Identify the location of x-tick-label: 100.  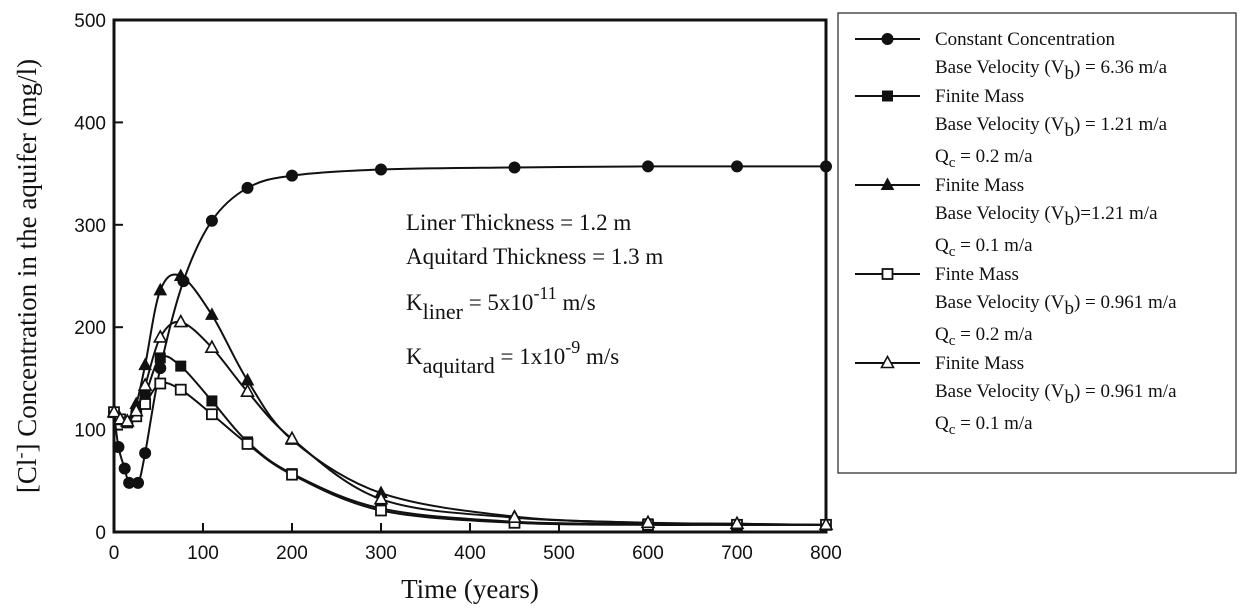
(203, 553).